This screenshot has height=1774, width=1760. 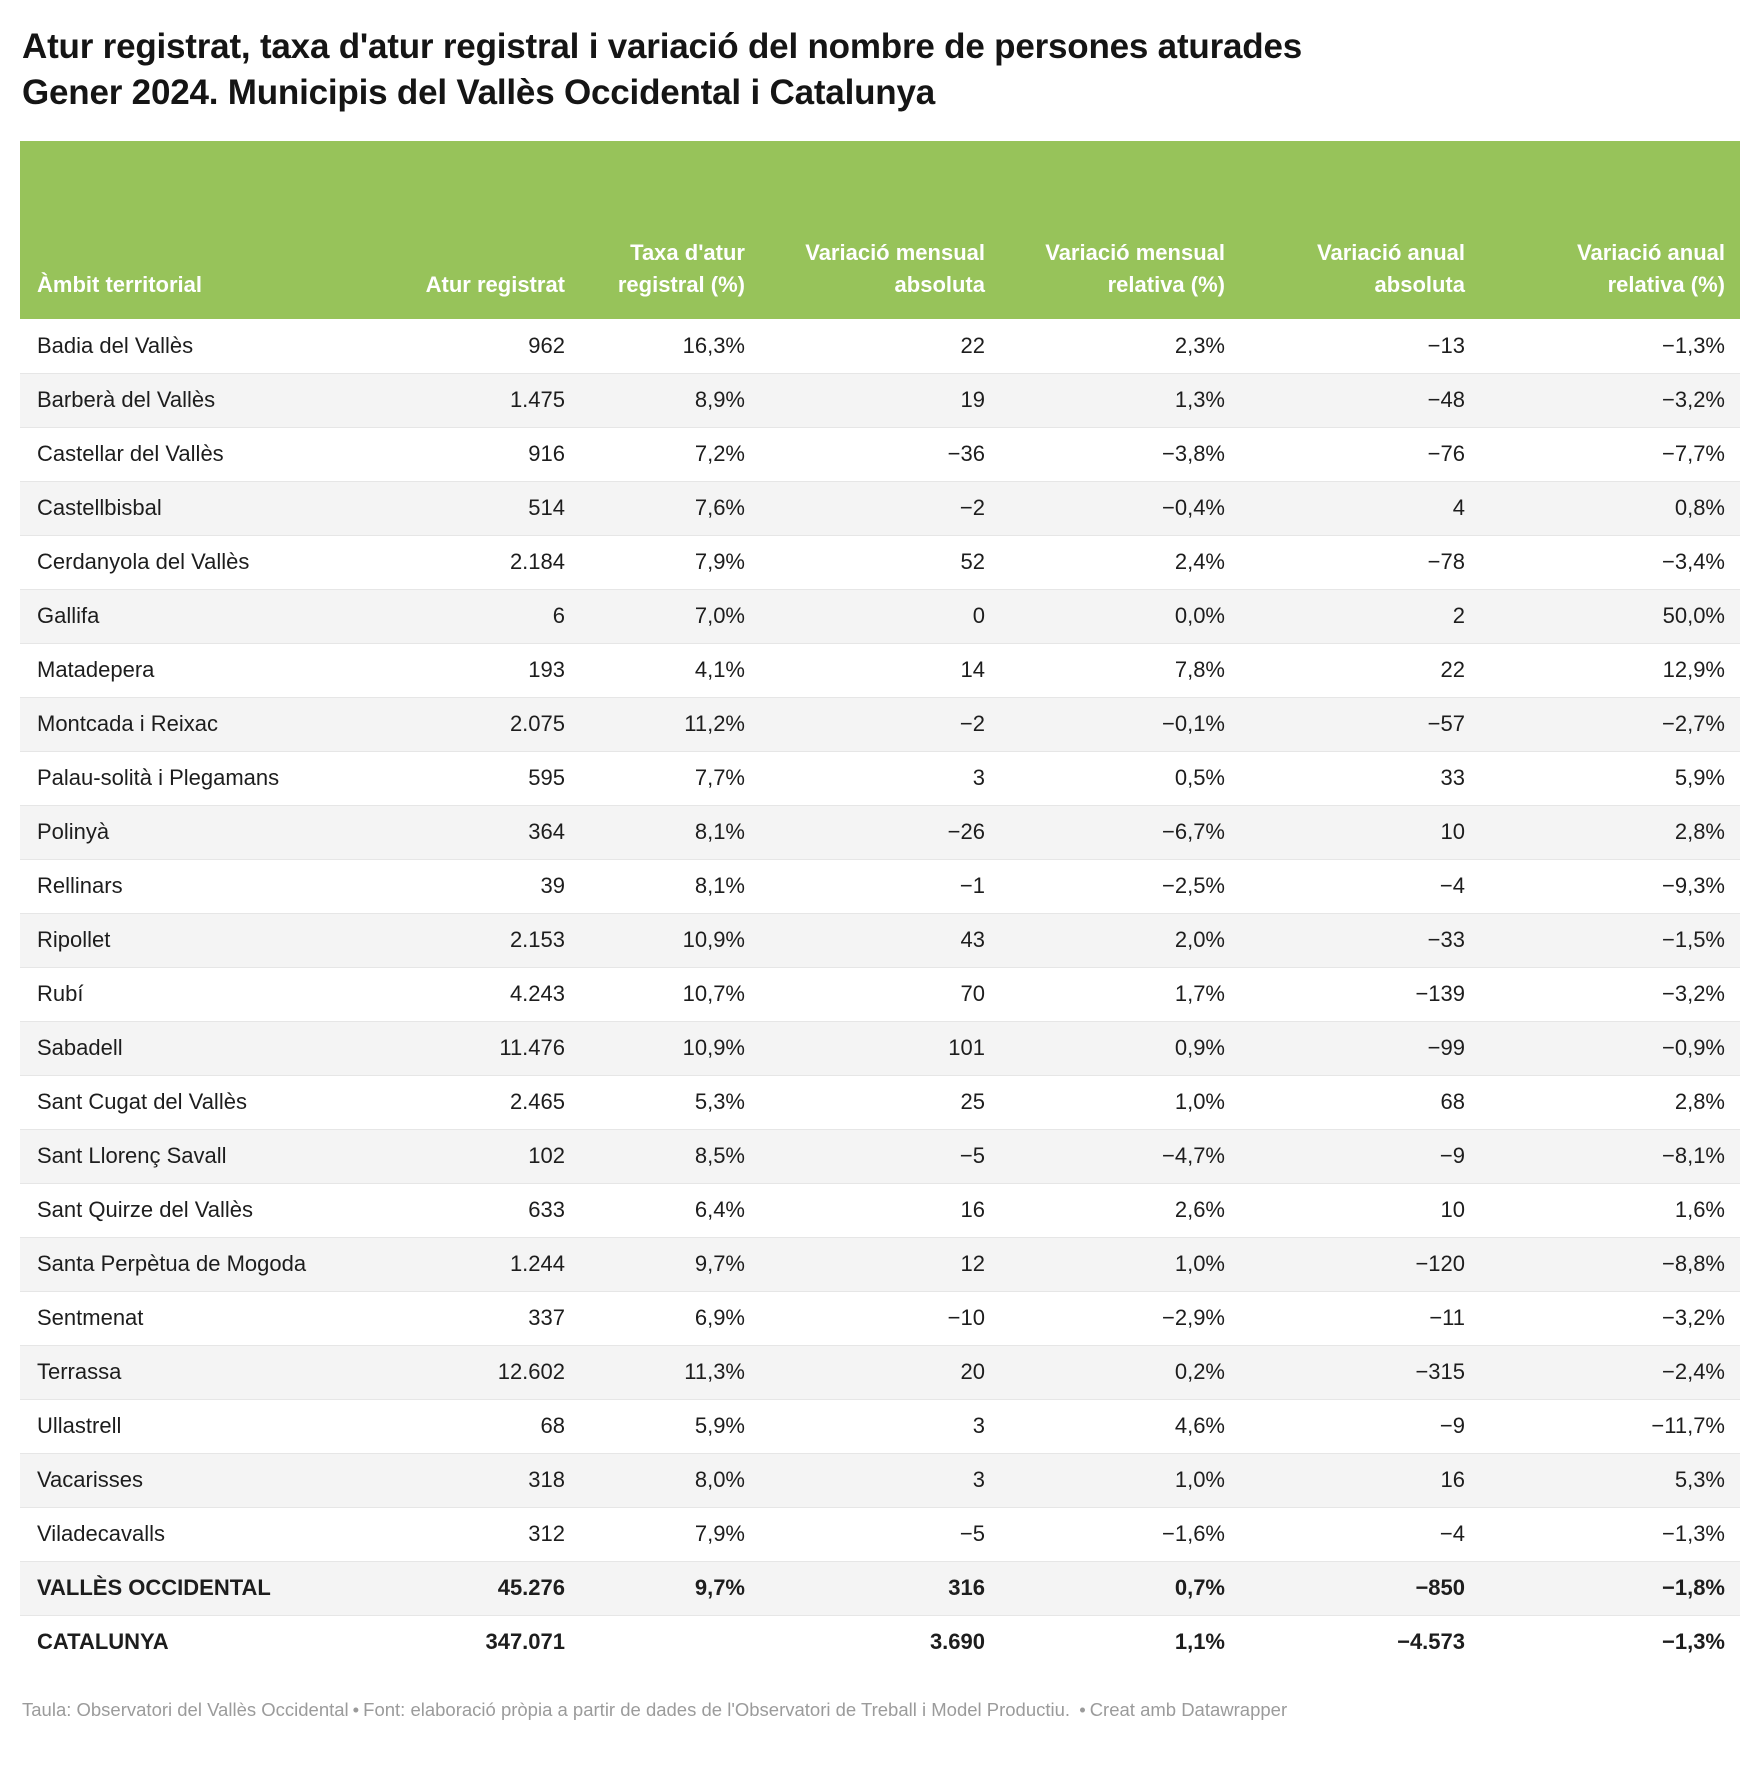 I want to click on territory-cell: Montcada i Reixac, so click(x=182, y=723).